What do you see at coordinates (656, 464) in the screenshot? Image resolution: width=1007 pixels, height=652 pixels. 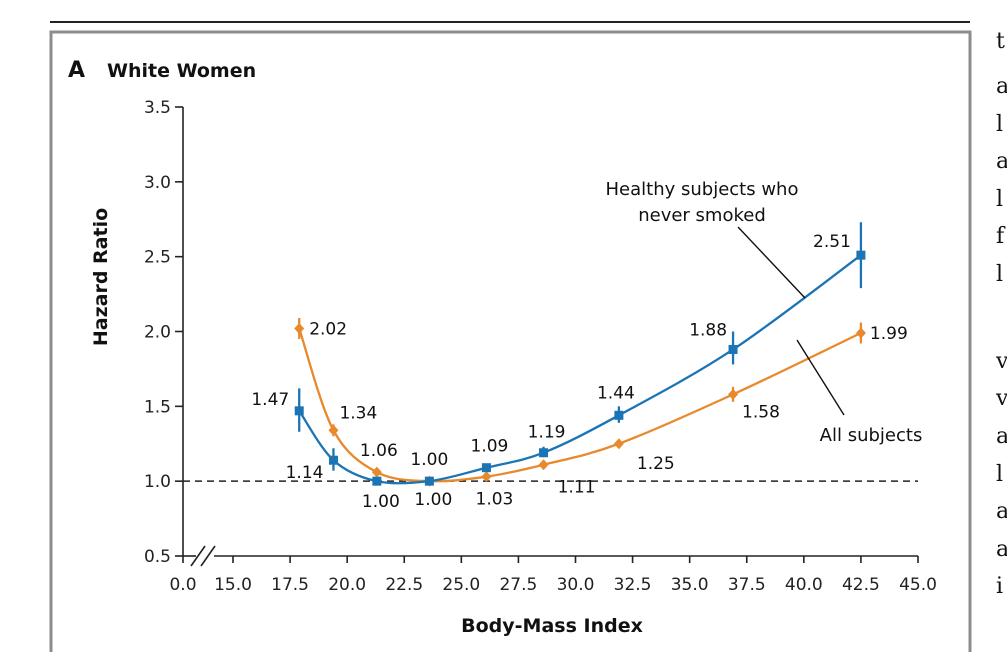 I see `data-label: 1.25` at bounding box center [656, 464].